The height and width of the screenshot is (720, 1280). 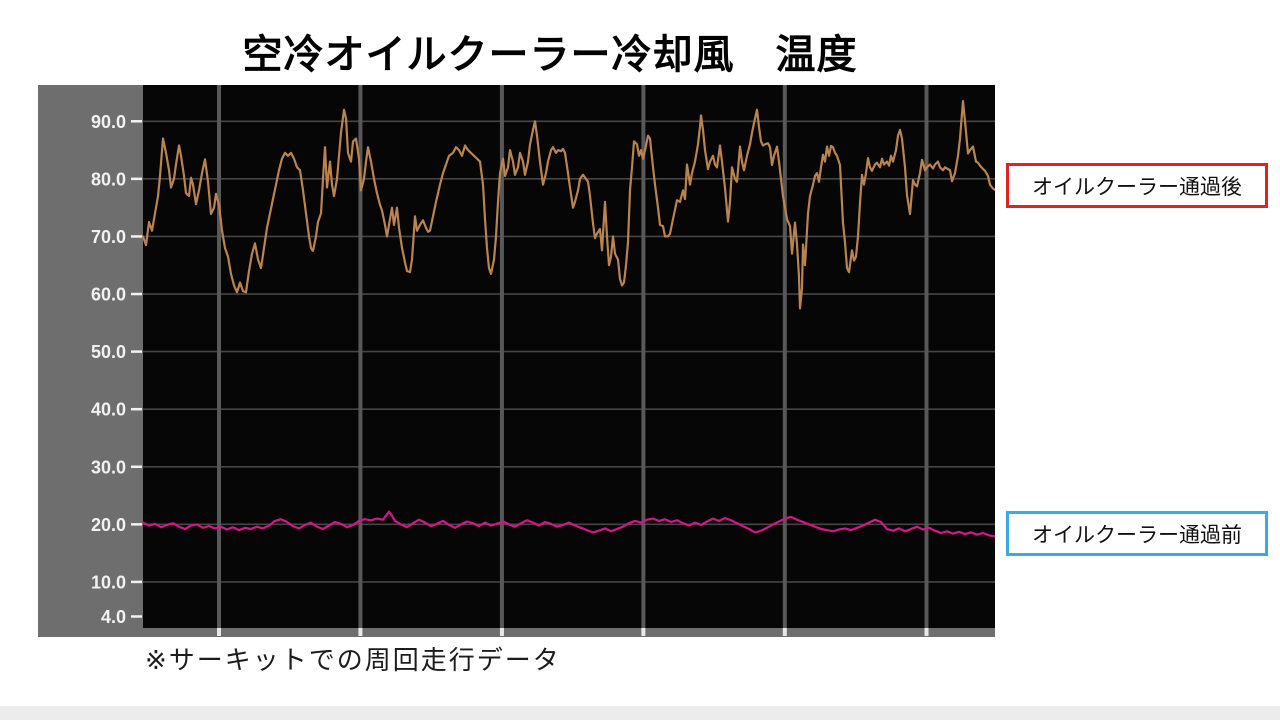 What do you see at coordinates (568, 524) in the screenshot?
I see `before-cooler-line` at bounding box center [568, 524].